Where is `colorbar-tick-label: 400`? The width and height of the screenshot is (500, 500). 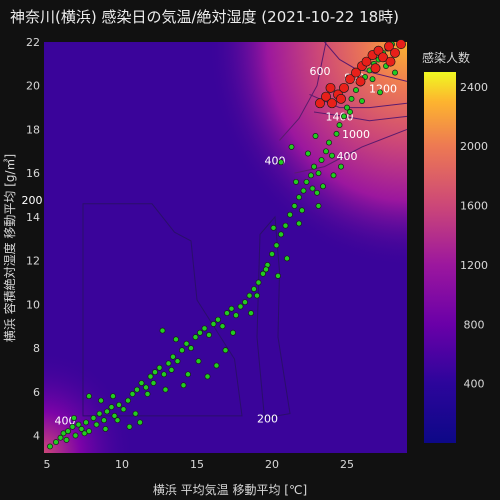
colorbar-tick-label: 400 is located at coordinates (474, 384).